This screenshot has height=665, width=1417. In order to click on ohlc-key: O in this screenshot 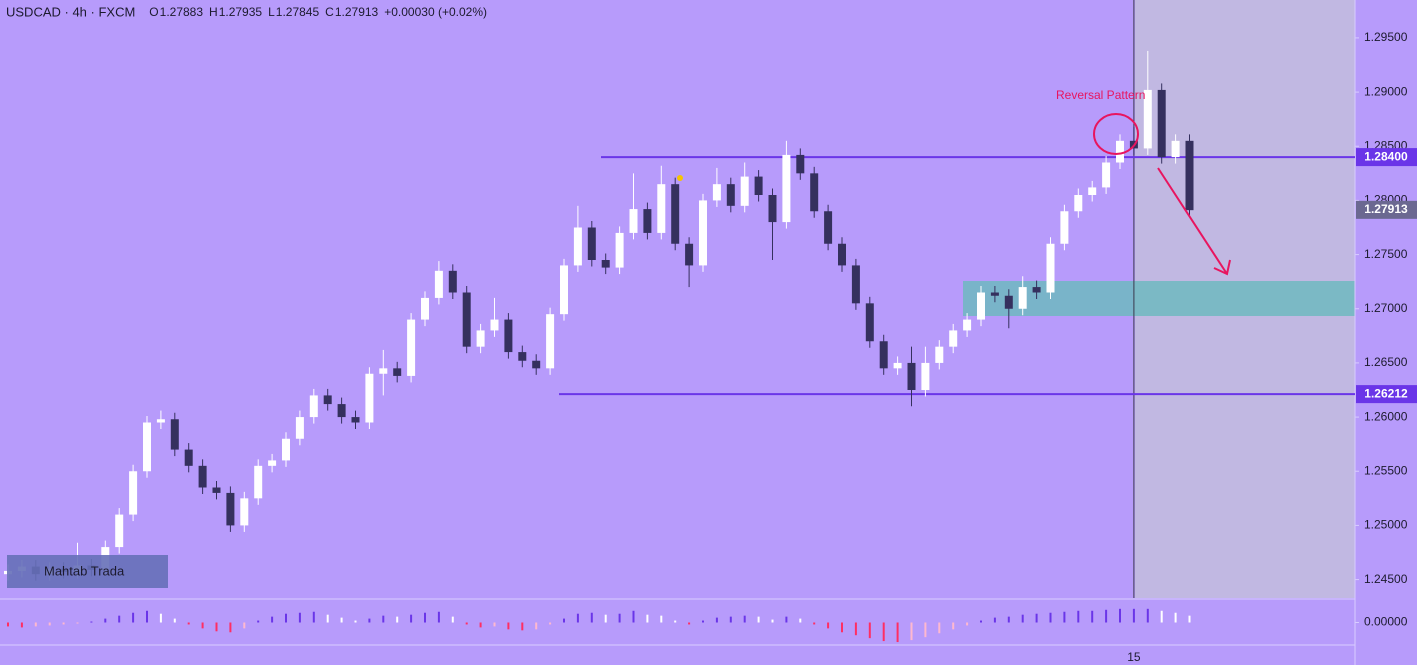, I will do `click(153, 12)`.